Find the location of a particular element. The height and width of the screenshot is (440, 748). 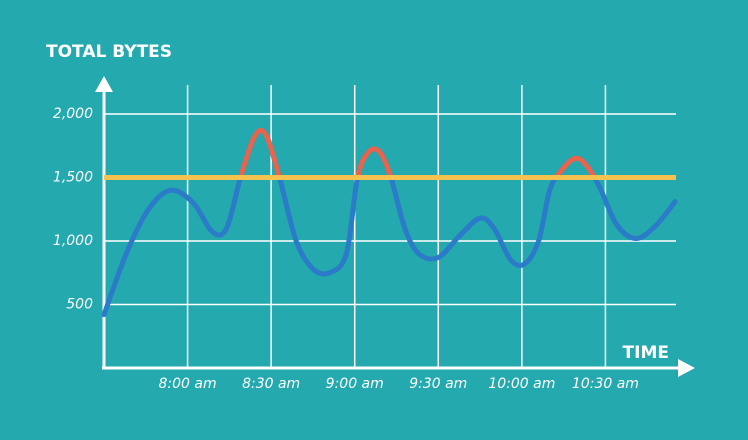

y-axis-title: TOTAL BYTES is located at coordinates (109, 52).